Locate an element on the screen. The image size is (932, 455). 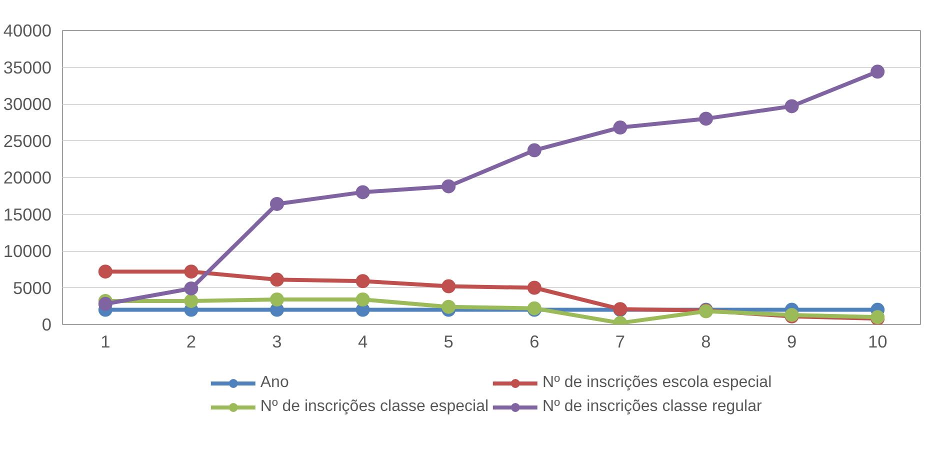
x-tick-label: 6 is located at coordinates (535, 342).